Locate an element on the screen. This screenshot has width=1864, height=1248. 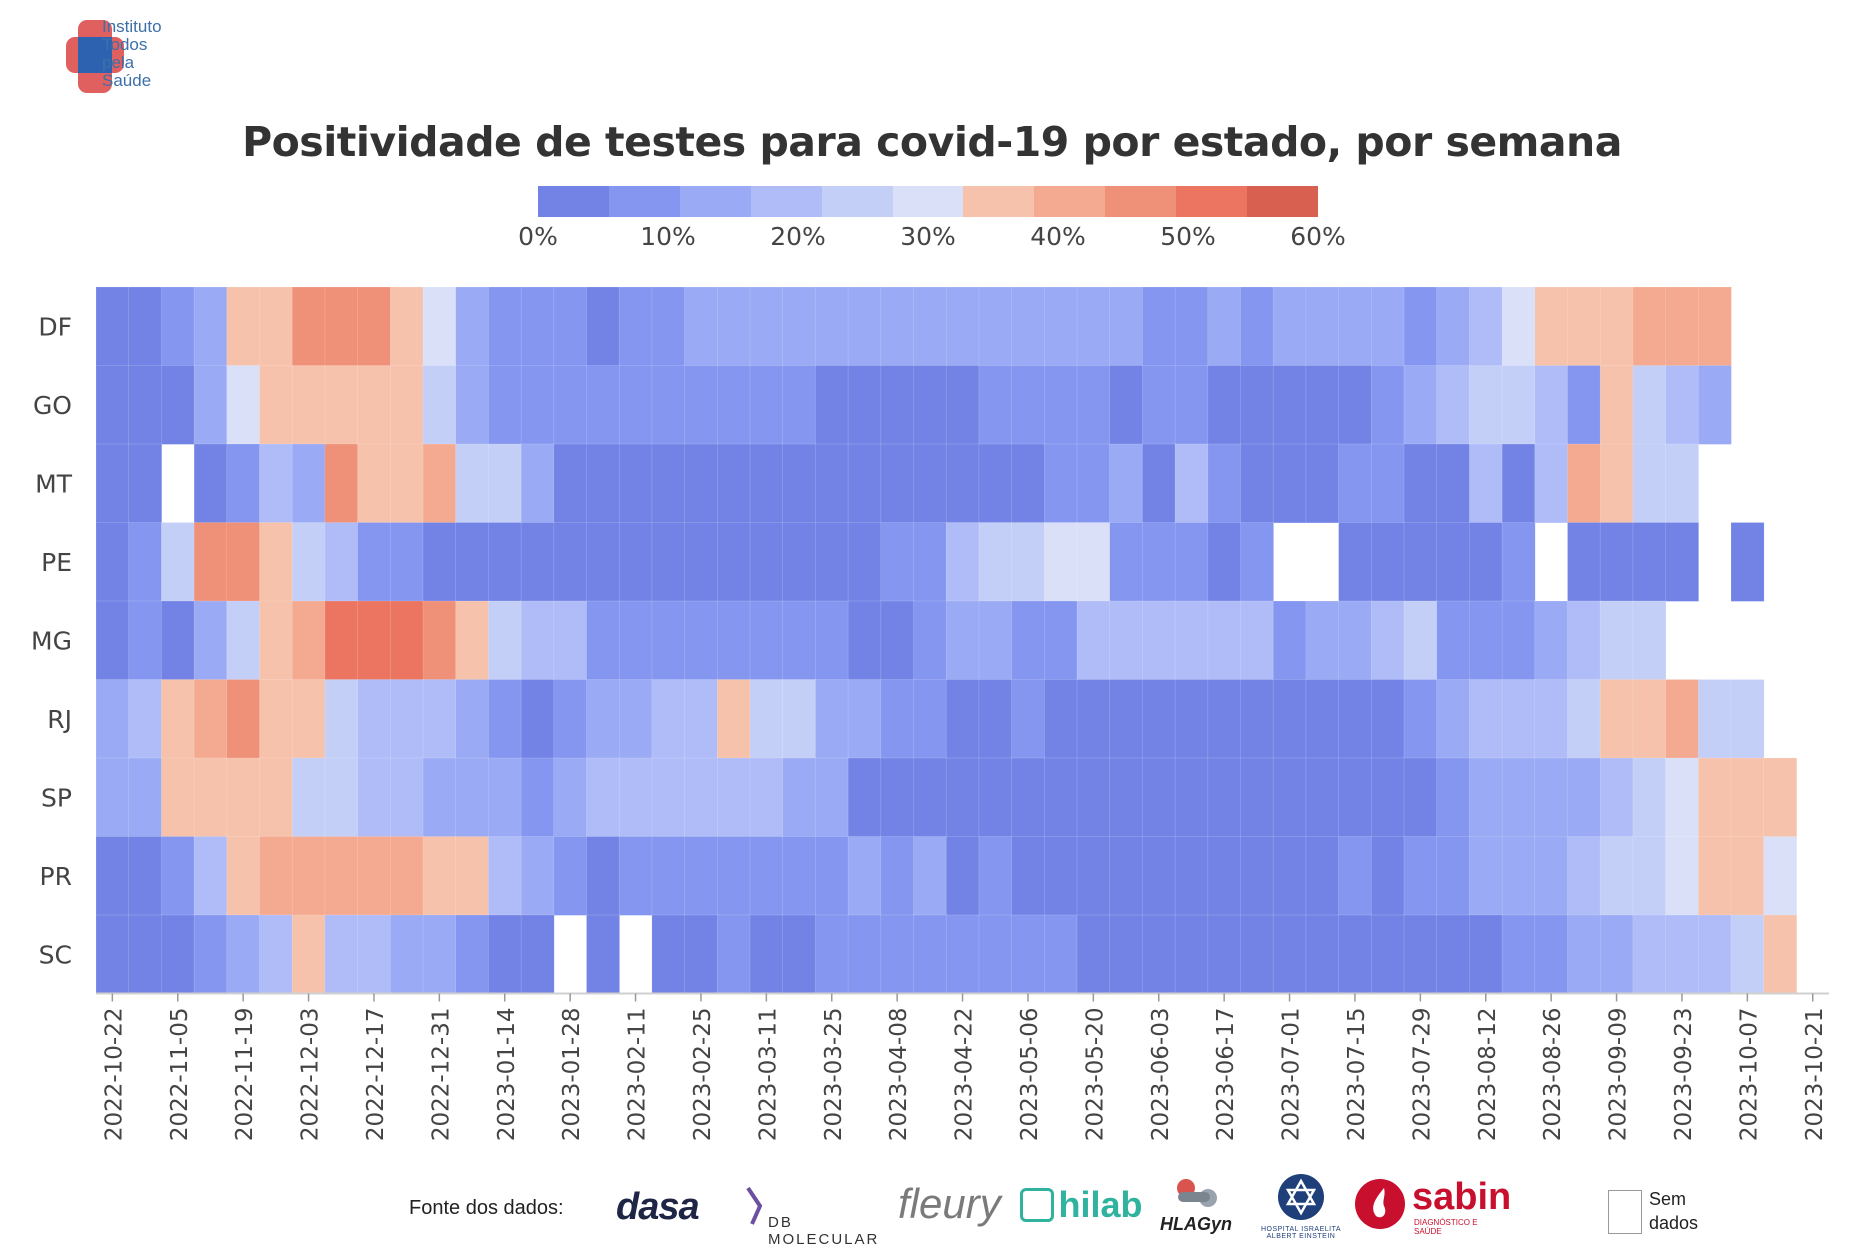
x-tick-label: 2023-08-12 is located at coordinates (1488, 1075).